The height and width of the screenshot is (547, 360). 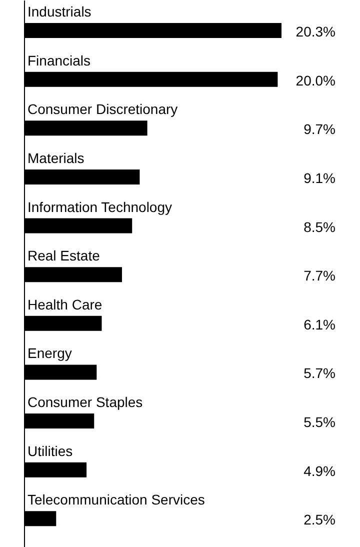 What do you see at coordinates (60, 12) in the screenshot?
I see `y-tick-label: Industrials` at bounding box center [60, 12].